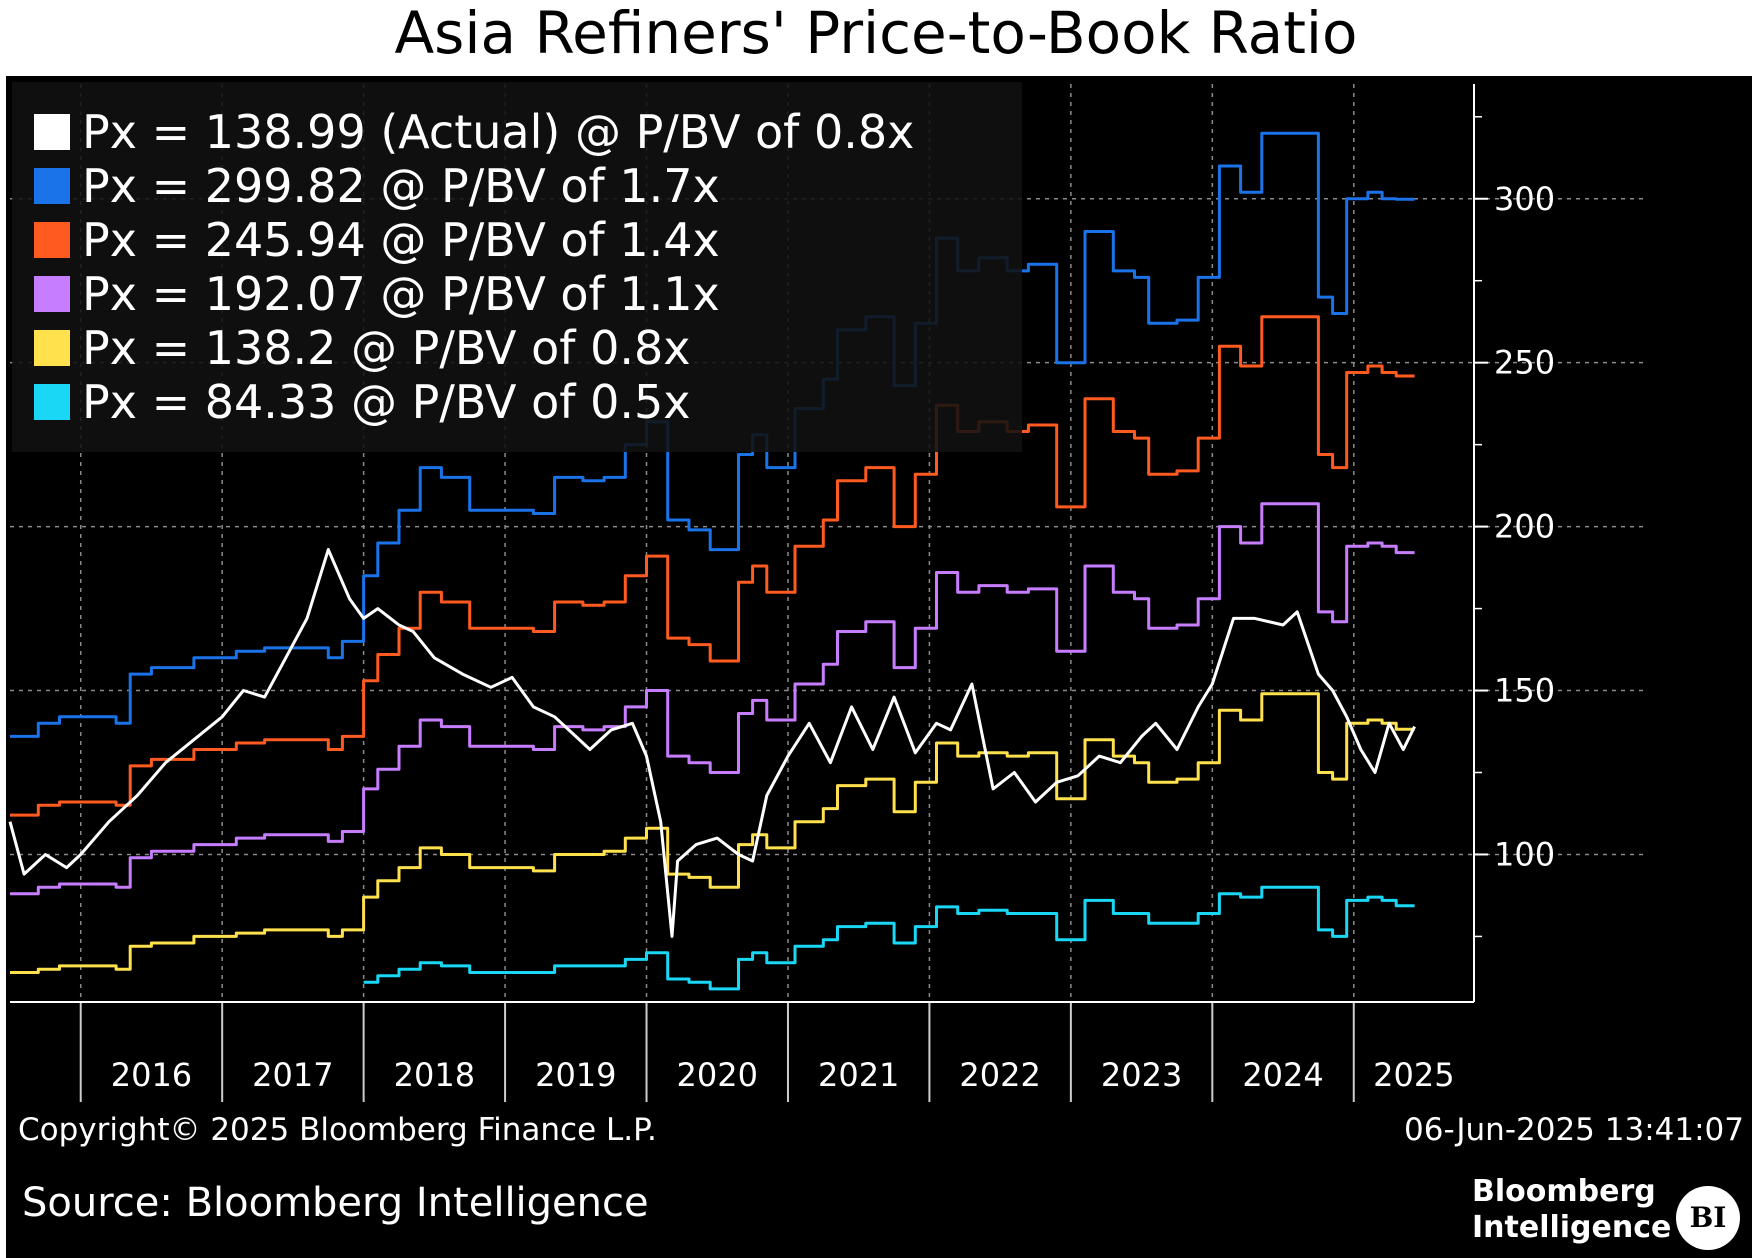 Image resolution: width=1752 pixels, height=1258 pixels. What do you see at coordinates (434, 1075) in the screenshot?
I see `x-tick-label: 2018` at bounding box center [434, 1075].